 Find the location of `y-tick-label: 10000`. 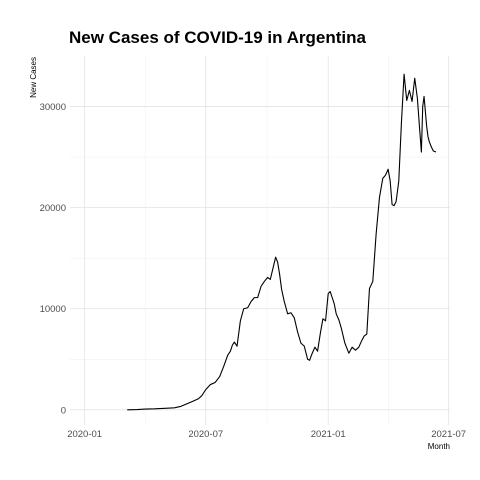

y-tick-label: 10000 is located at coordinates (53, 309).